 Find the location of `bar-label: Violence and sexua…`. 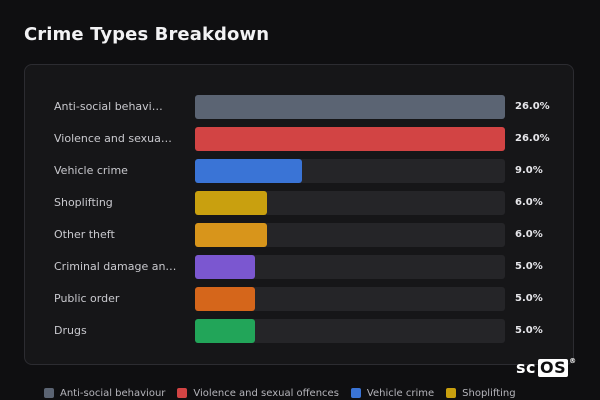

bar-label: Violence and sexua… is located at coordinates (113, 138).